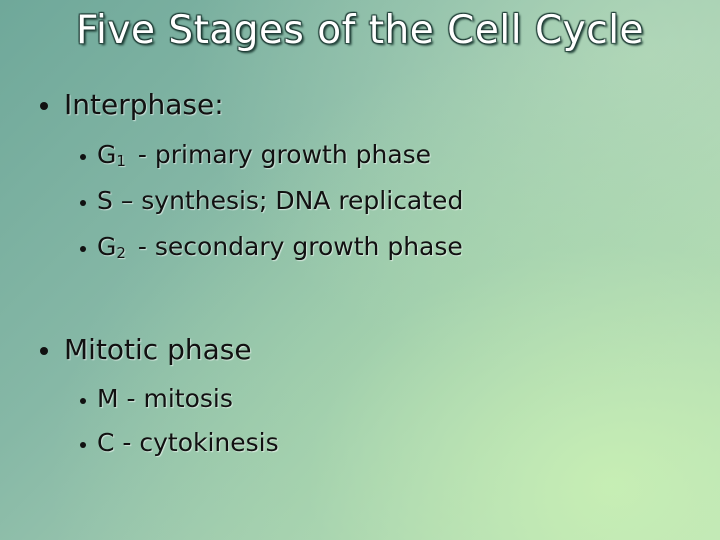 The width and height of the screenshot is (720, 540). Describe the element at coordinates (300, 246) in the screenshot. I see `item-text: - secondary growth phase` at that location.